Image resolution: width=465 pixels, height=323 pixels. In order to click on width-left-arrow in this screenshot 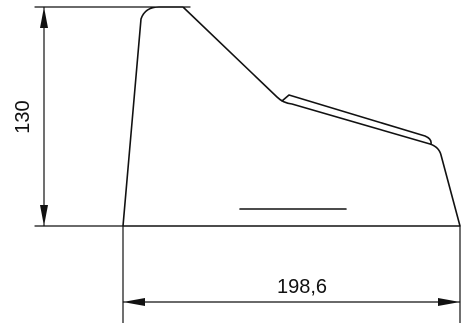, I will do `click(134, 302)`.